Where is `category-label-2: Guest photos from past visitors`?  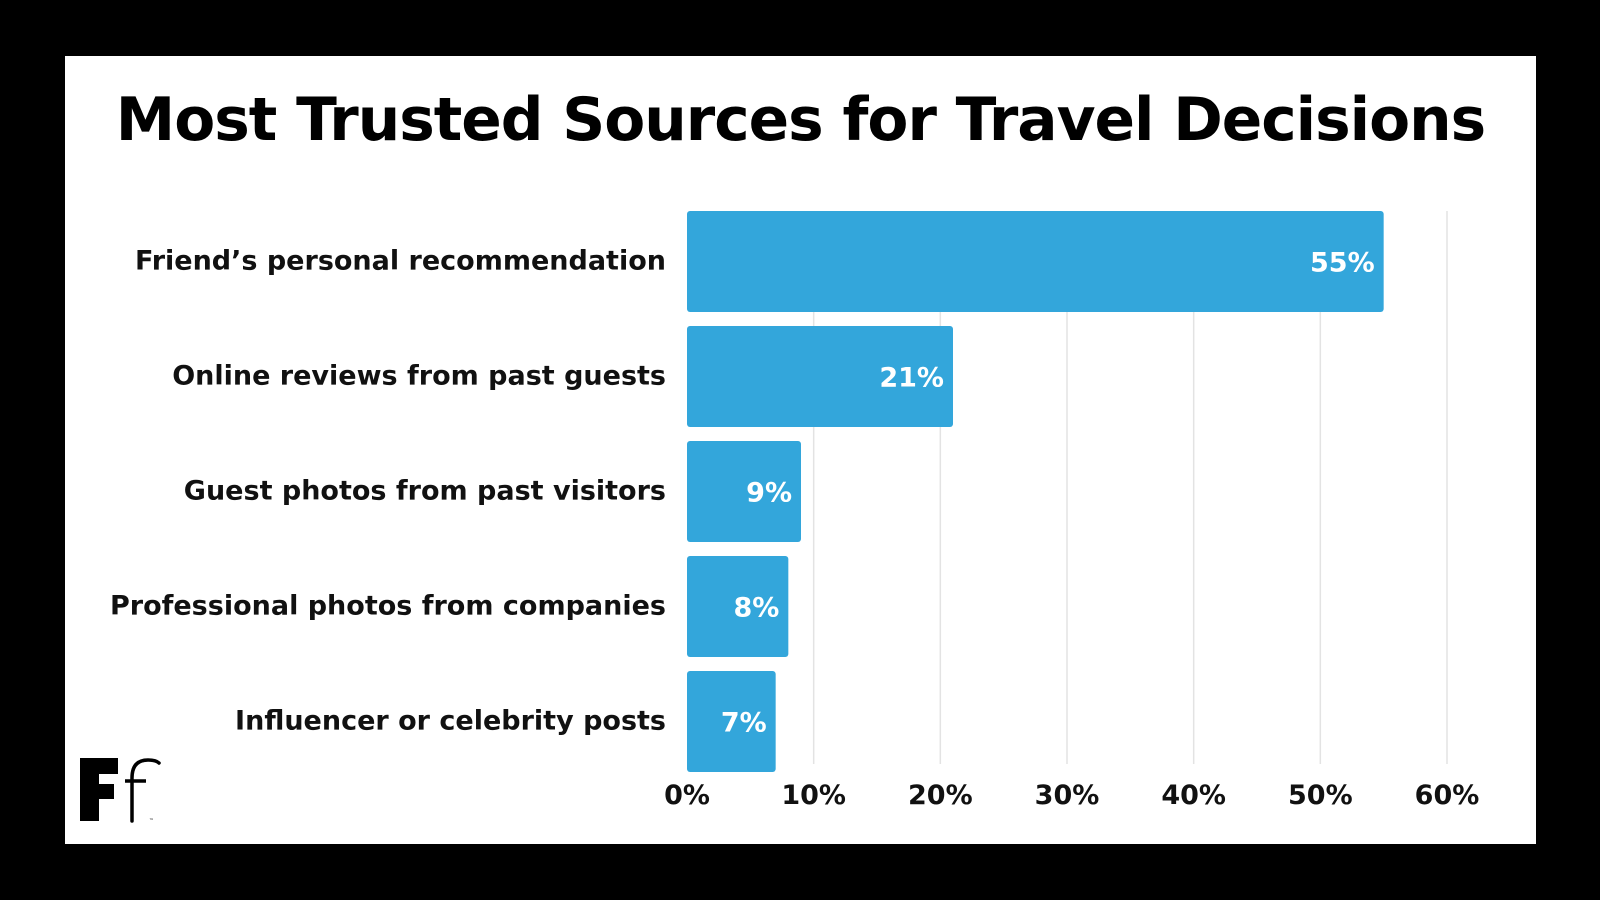 category-label-2: Guest photos from past visitors is located at coordinates (425, 491).